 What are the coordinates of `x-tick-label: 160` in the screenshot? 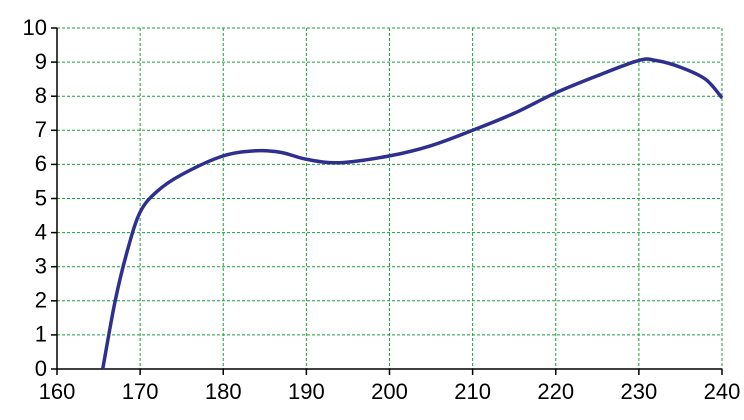 It's located at (57, 391).